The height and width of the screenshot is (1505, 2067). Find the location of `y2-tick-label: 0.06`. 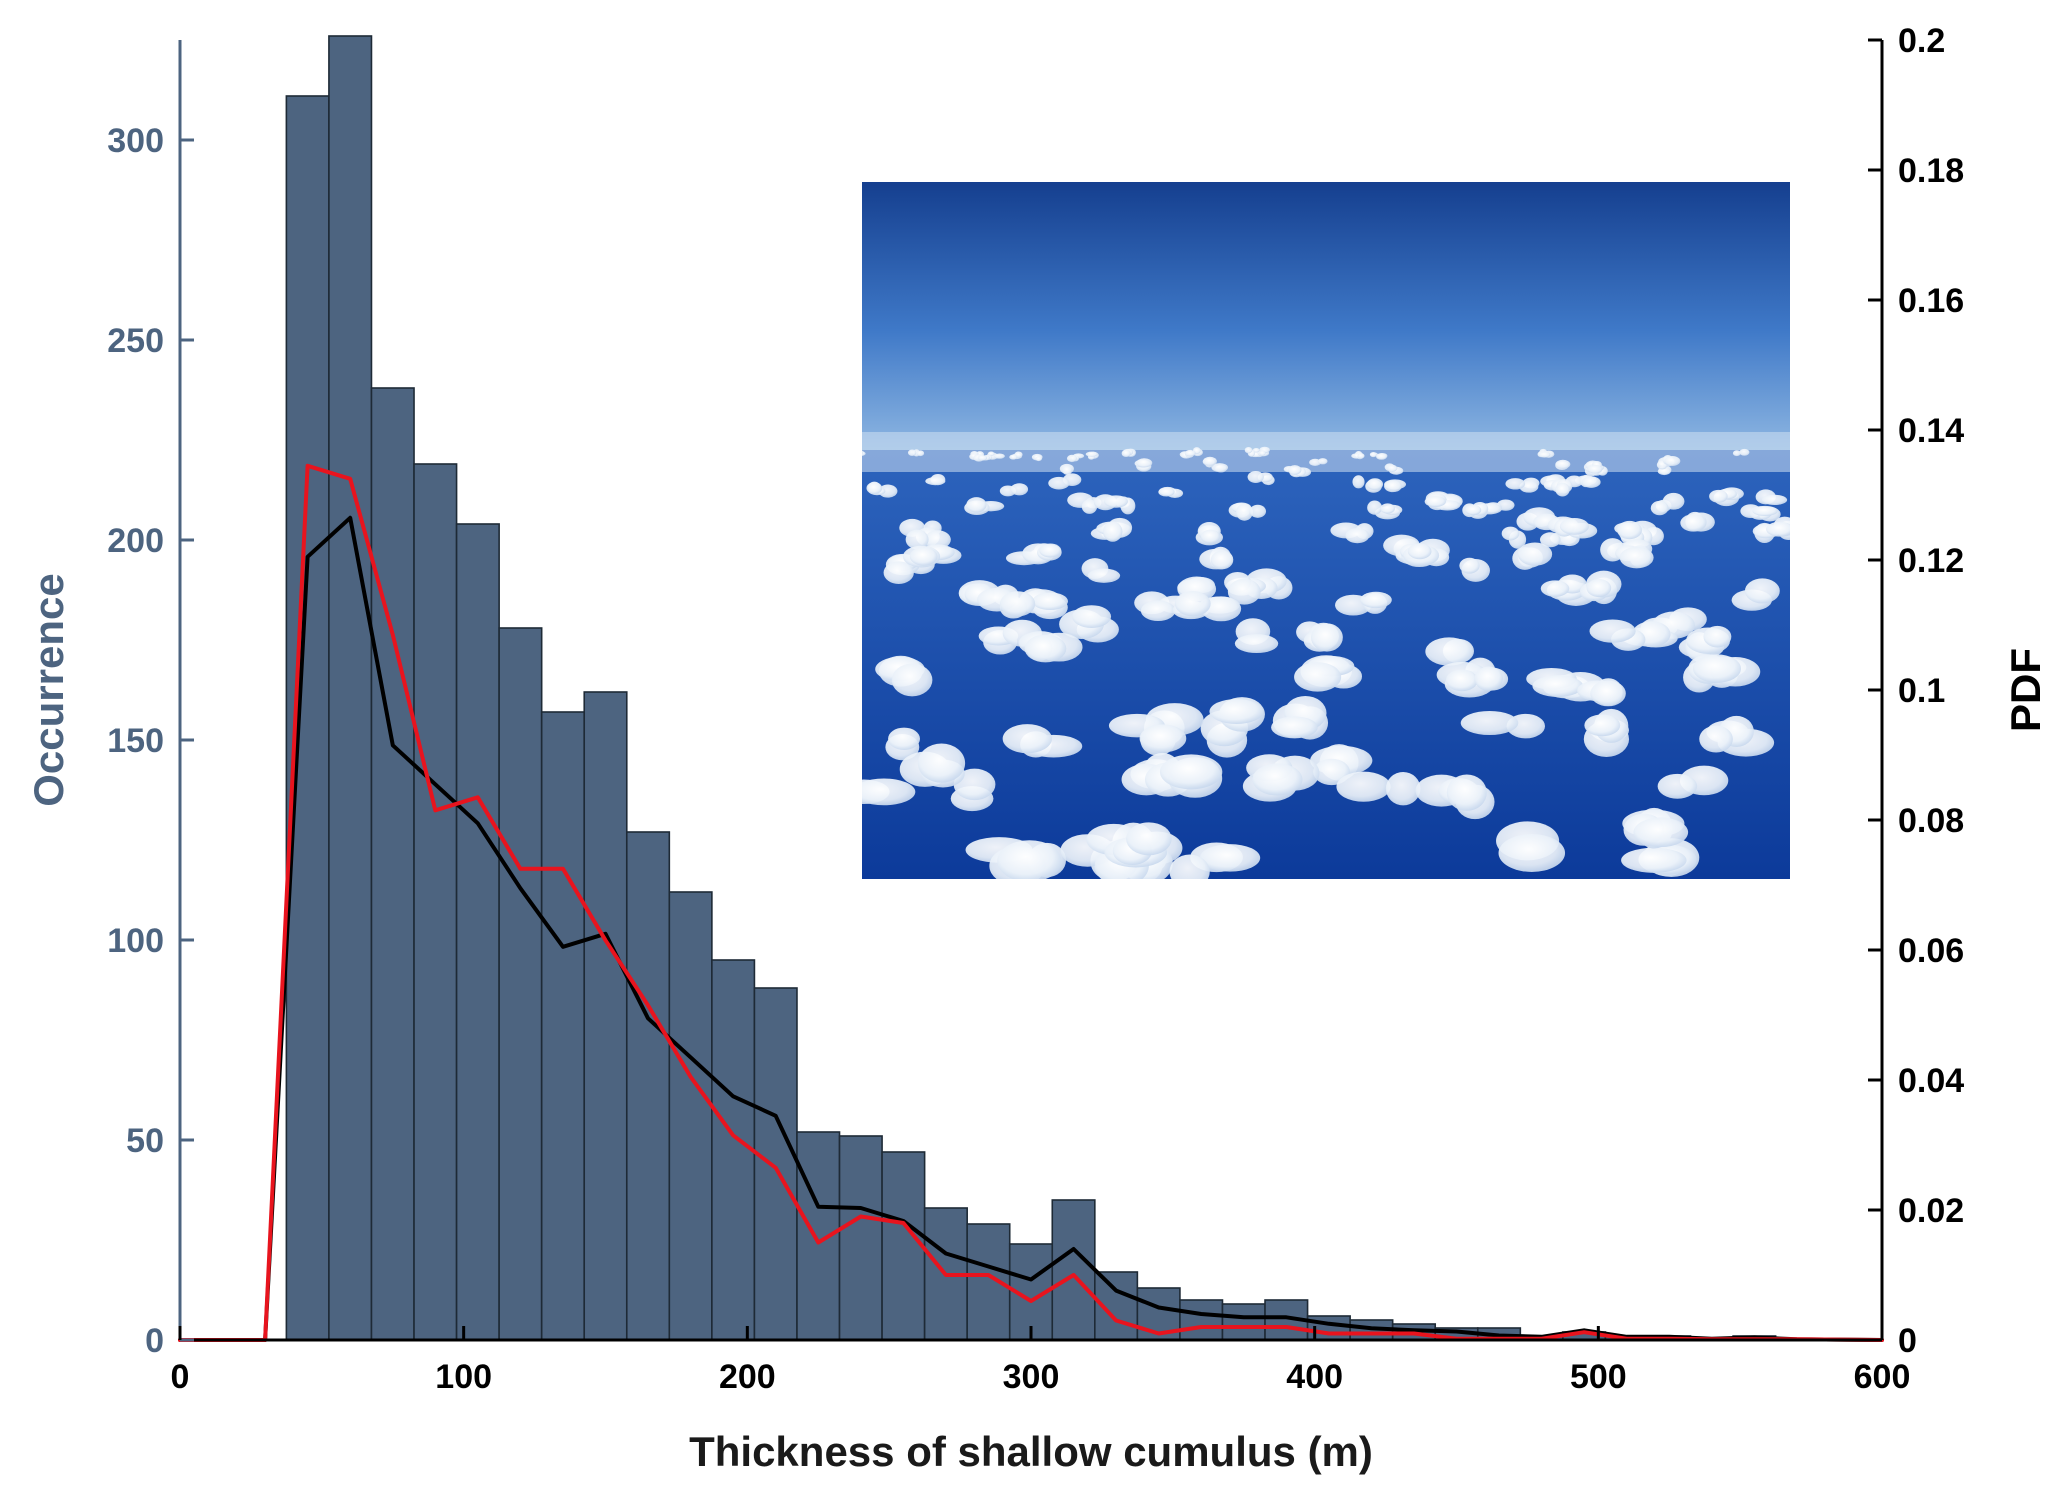

y2-tick-label: 0.06 is located at coordinates (1931, 951).